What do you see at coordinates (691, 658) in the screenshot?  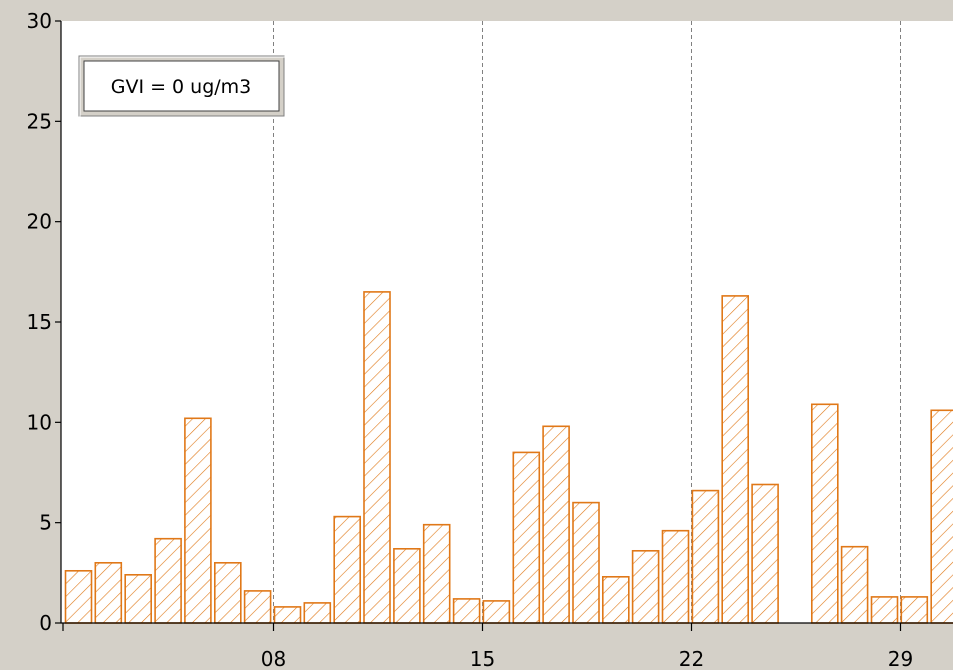 I see `x-tick-label: 22` at bounding box center [691, 658].